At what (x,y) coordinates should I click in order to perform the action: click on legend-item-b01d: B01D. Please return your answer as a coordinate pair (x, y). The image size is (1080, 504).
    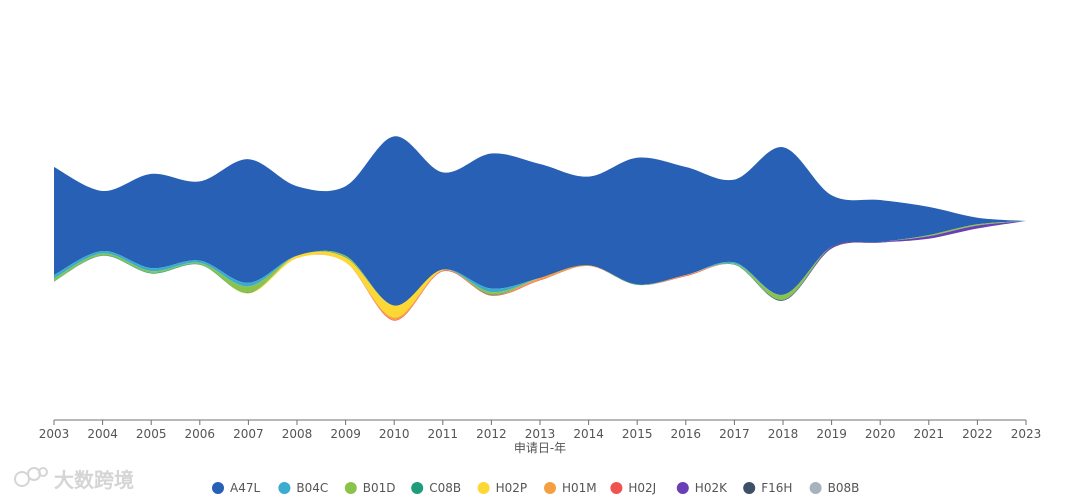
    Looking at the image, I should click on (370, 488).